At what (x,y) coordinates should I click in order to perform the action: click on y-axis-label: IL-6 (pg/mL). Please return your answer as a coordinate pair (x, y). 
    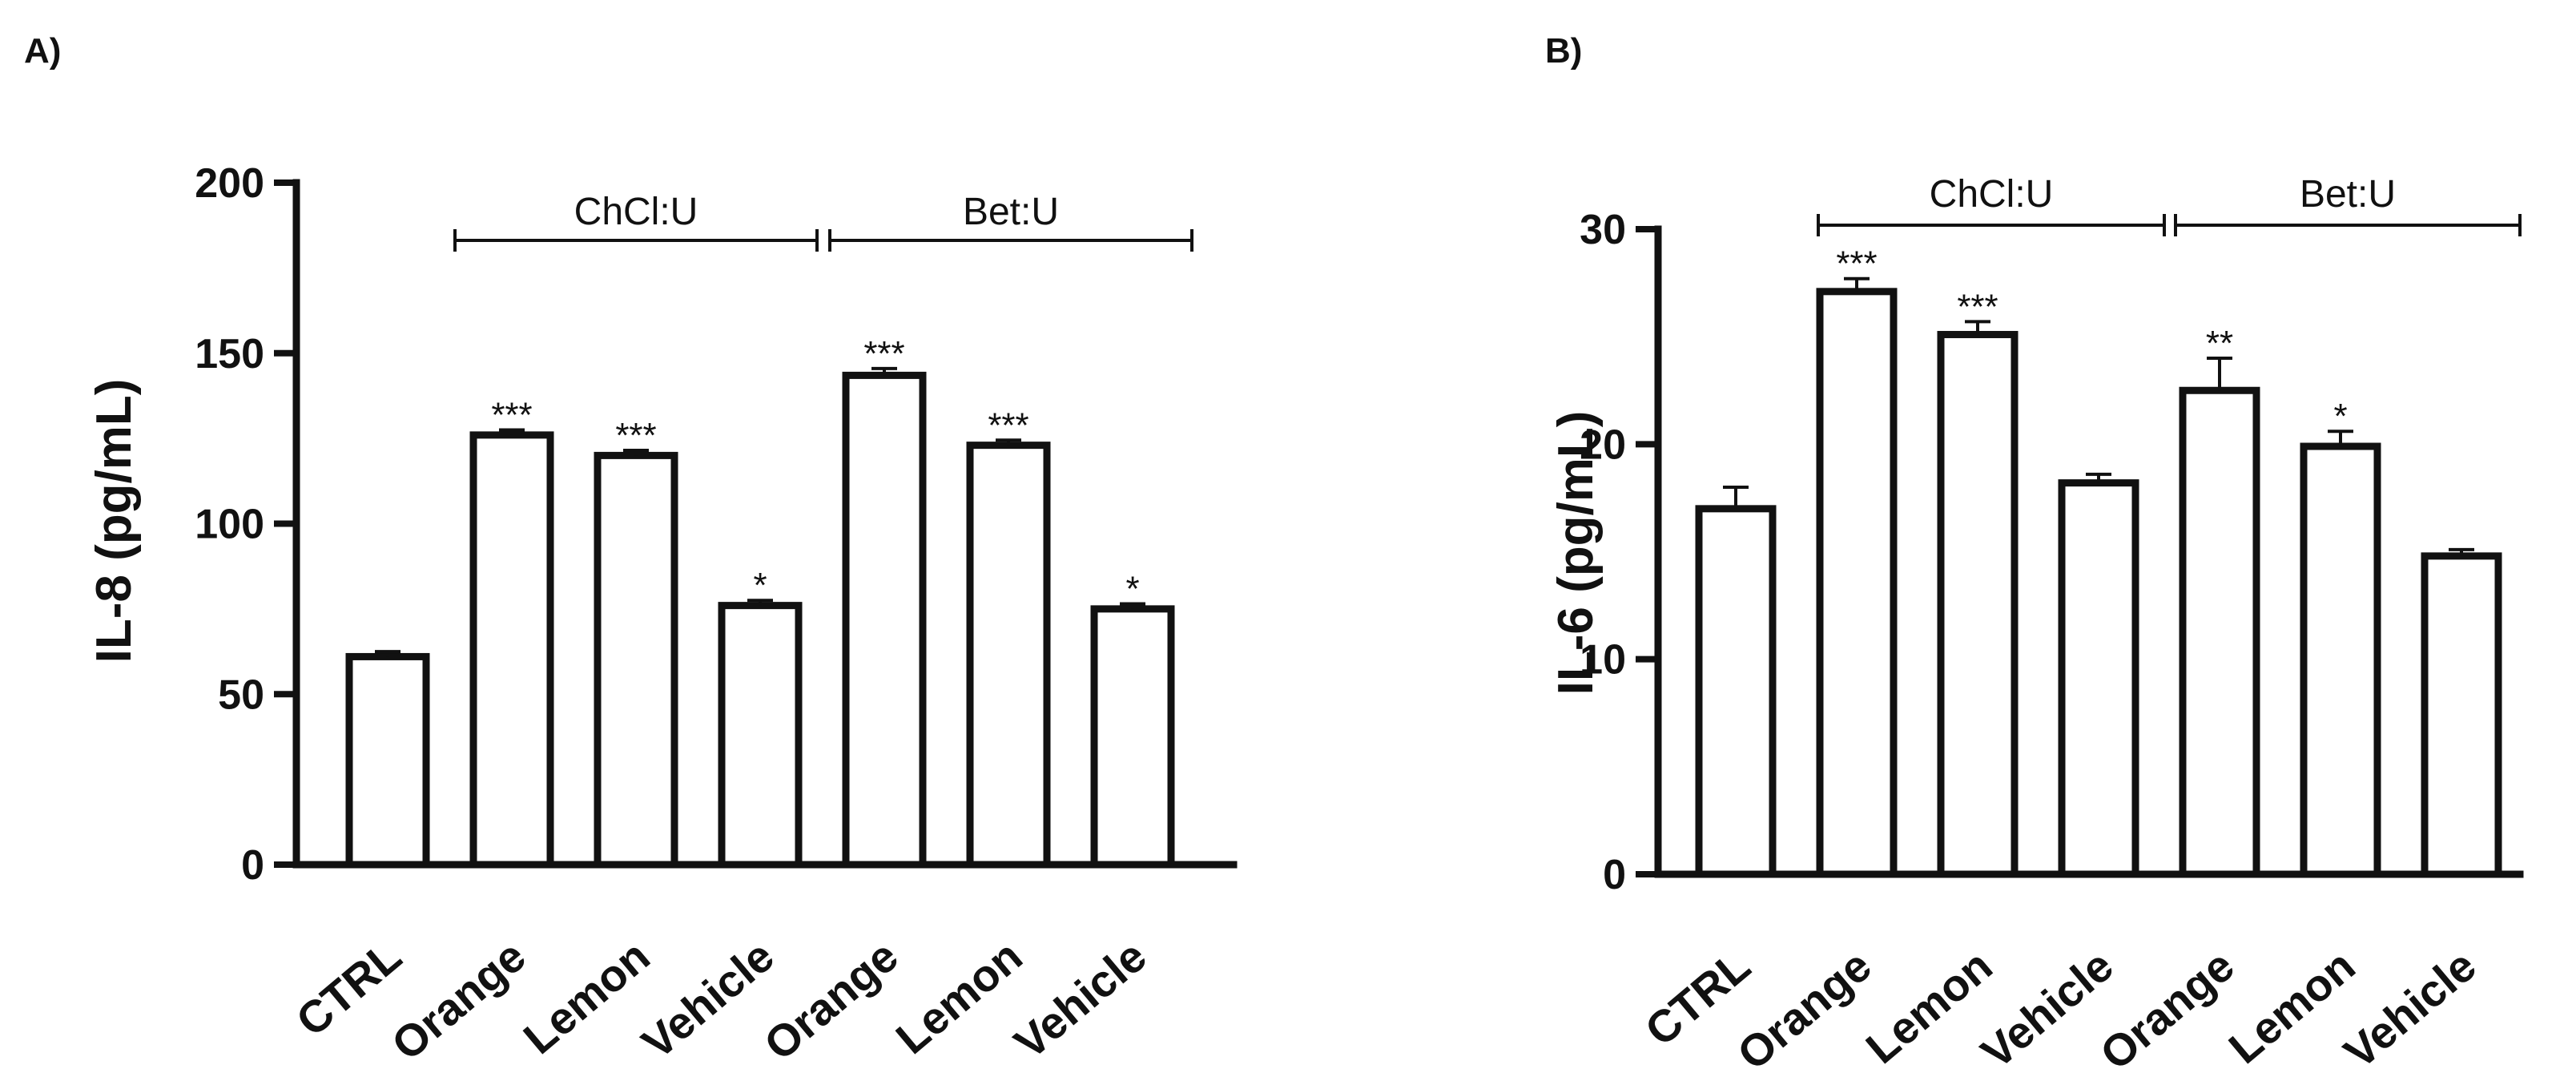
    Looking at the image, I should click on (1576, 553).